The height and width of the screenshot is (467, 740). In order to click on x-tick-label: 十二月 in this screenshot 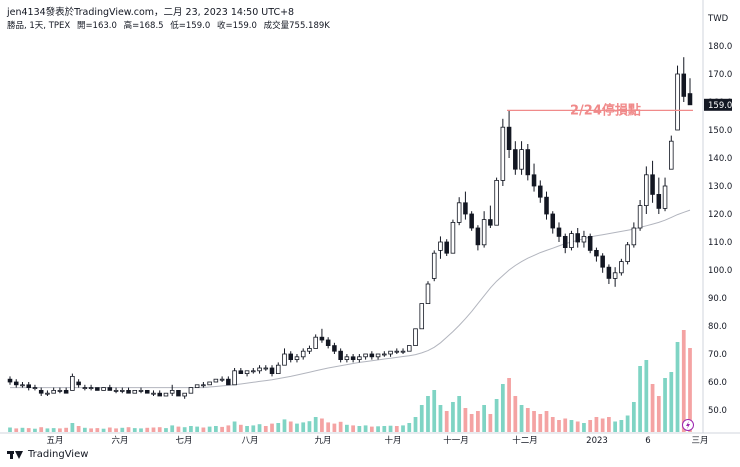, I will do `click(525, 440)`.